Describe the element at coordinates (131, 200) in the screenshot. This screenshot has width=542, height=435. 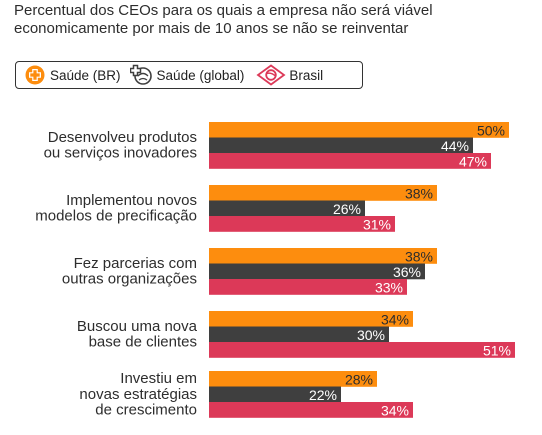
I see `category-label: Implementou novos` at that location.